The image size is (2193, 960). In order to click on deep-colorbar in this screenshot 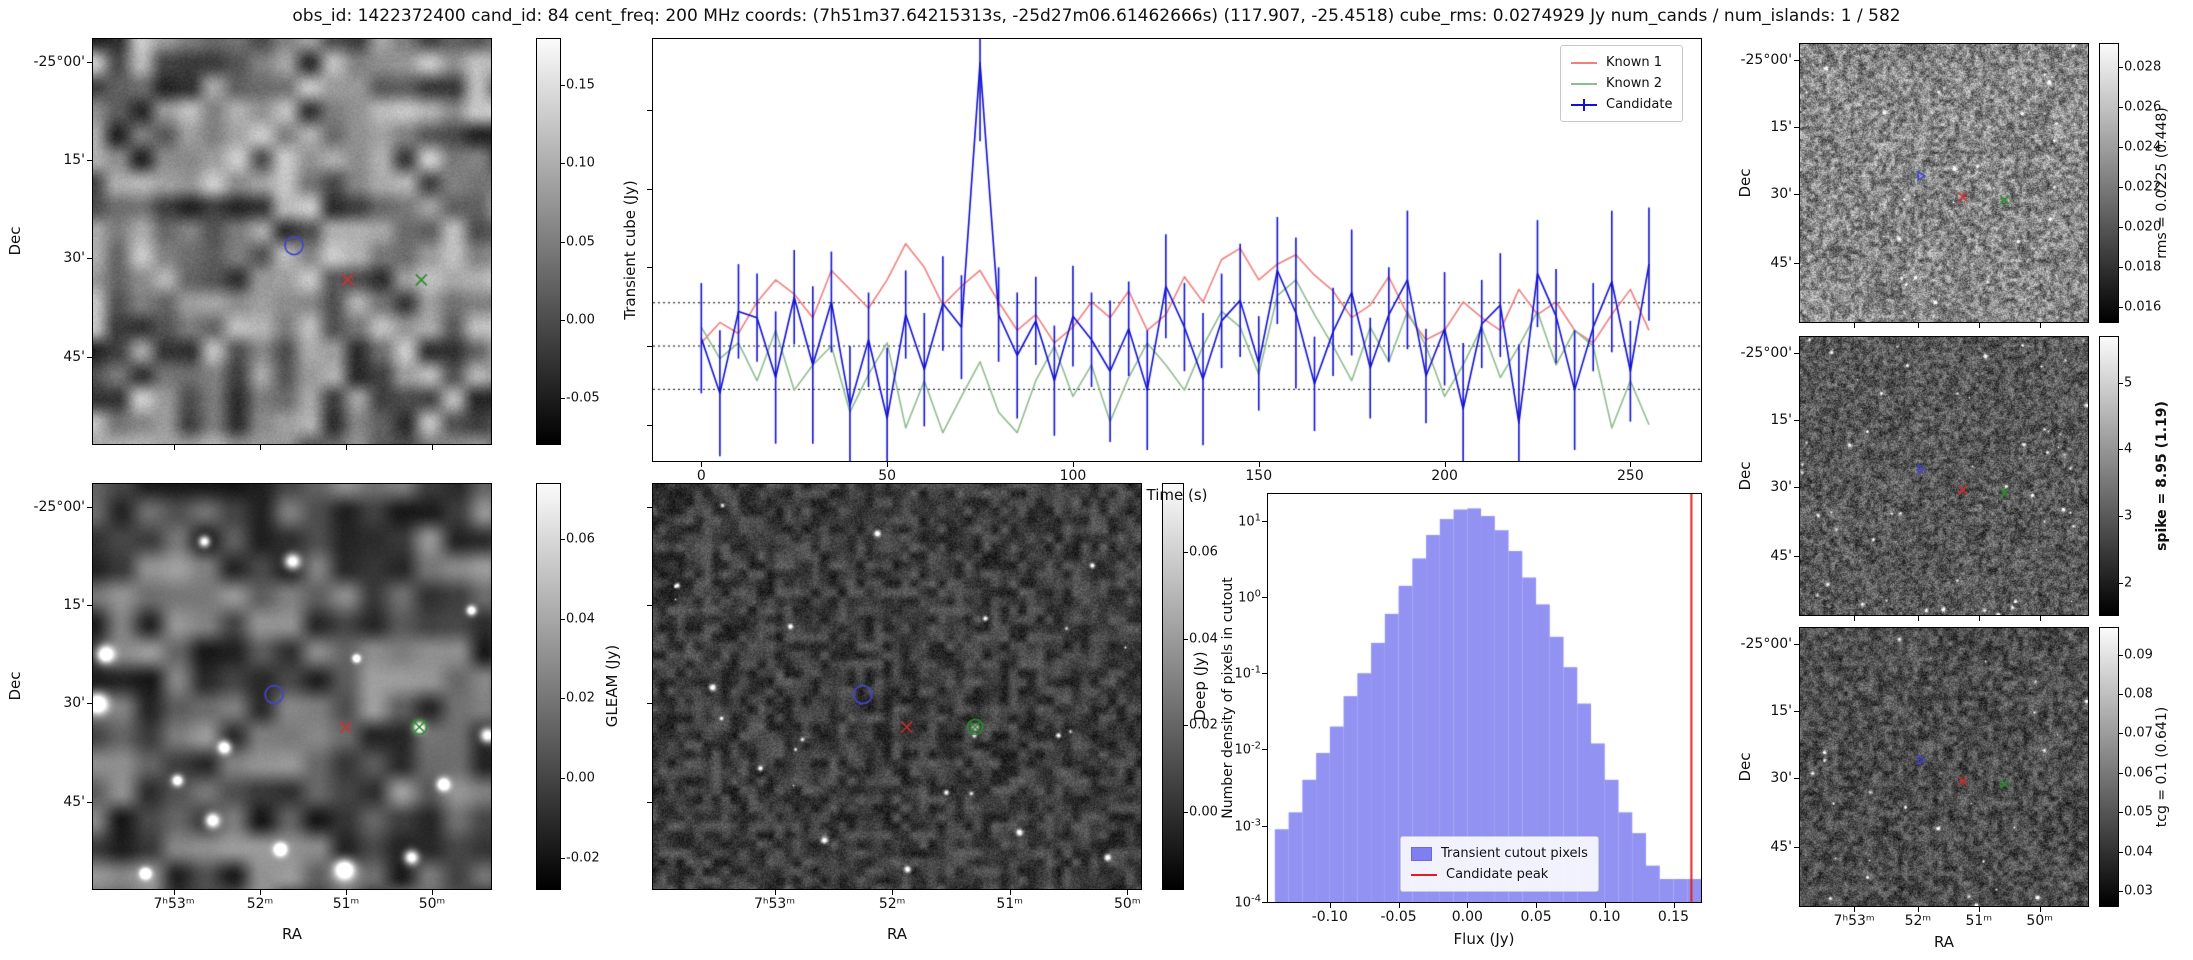, I will do `click(1173, 686)`.